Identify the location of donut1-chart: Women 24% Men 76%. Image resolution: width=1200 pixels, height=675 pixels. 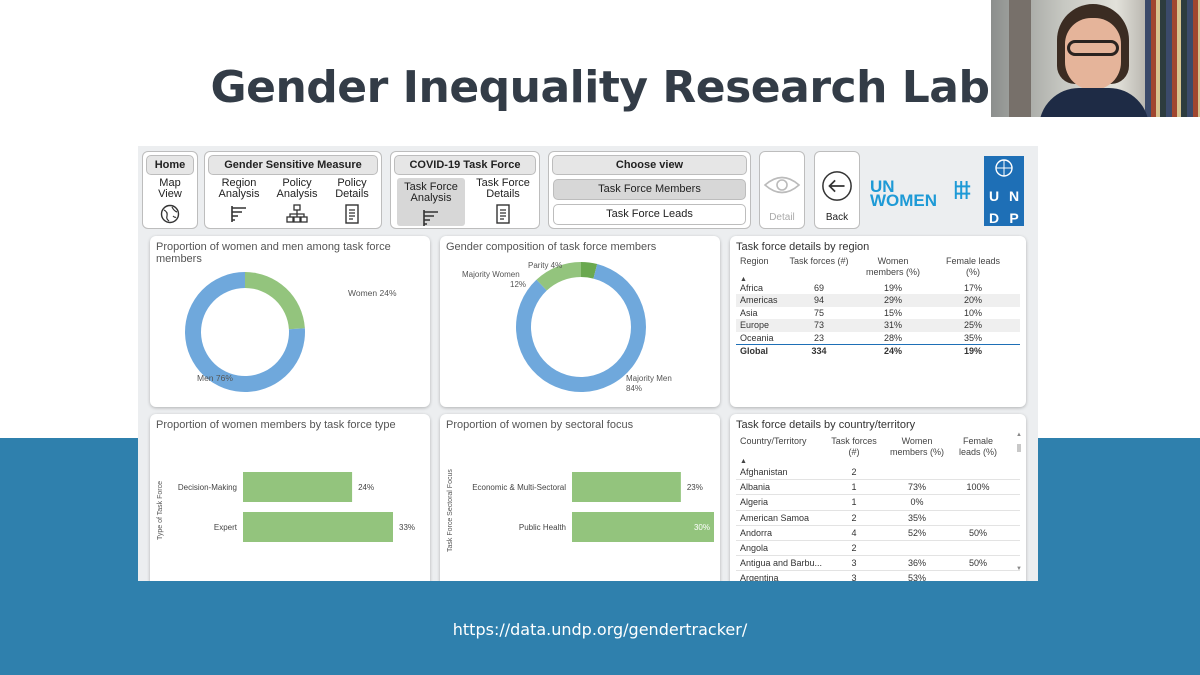
(291, 332).